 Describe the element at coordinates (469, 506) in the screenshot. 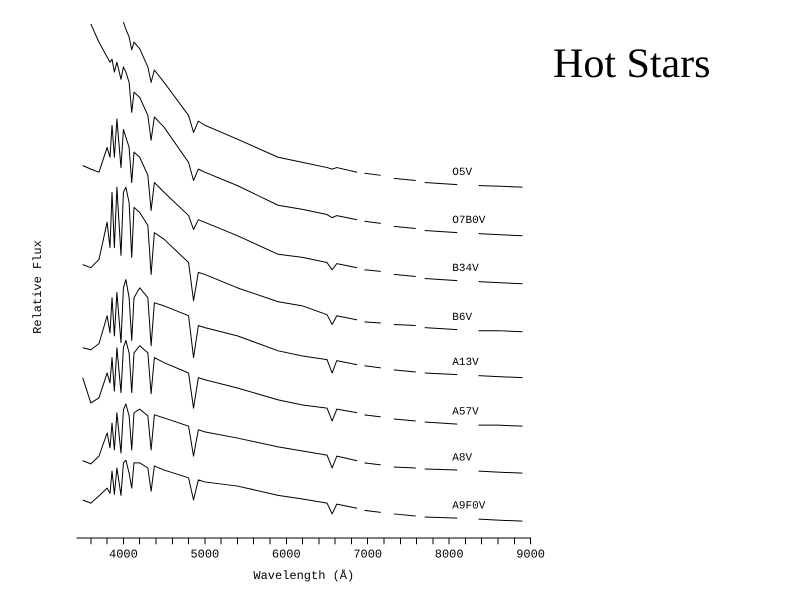

I see `series-label: A9F0V` at that location.